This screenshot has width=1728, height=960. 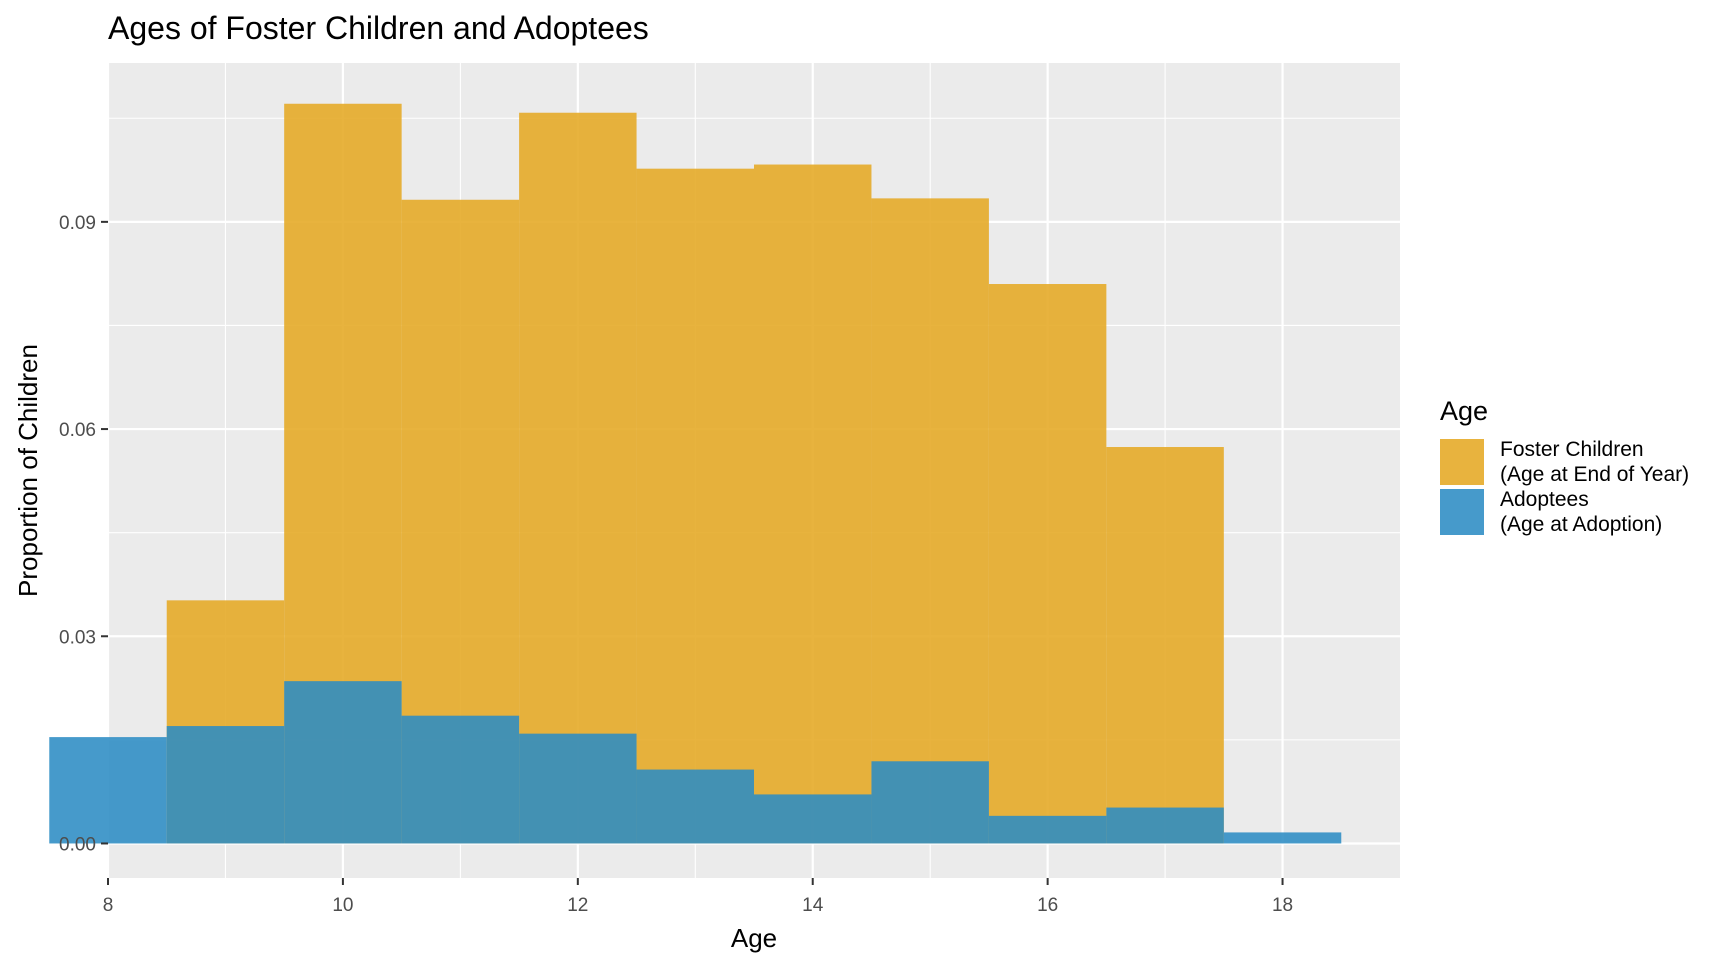 I want to click on legend-key-adoptees, so click(x=1462, y=512).